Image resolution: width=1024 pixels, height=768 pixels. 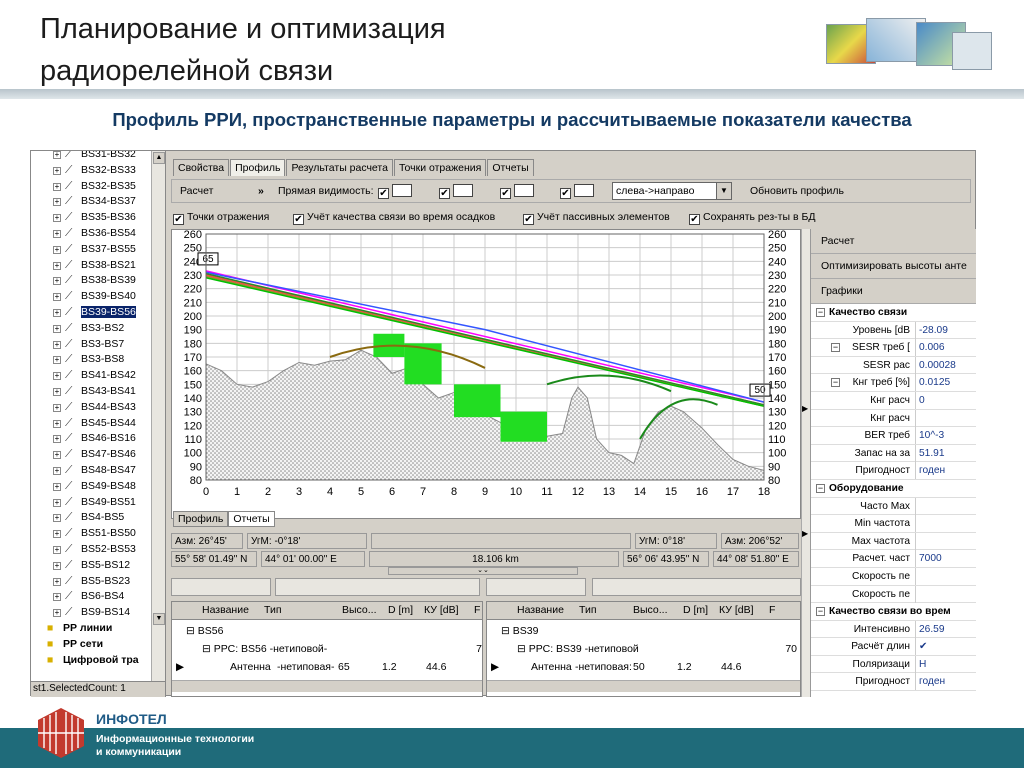 What do you see at coordinates (893, 559) in the screenshot?
I see `property-row: Расчет. част 7000` at bounding box center [893, 559].